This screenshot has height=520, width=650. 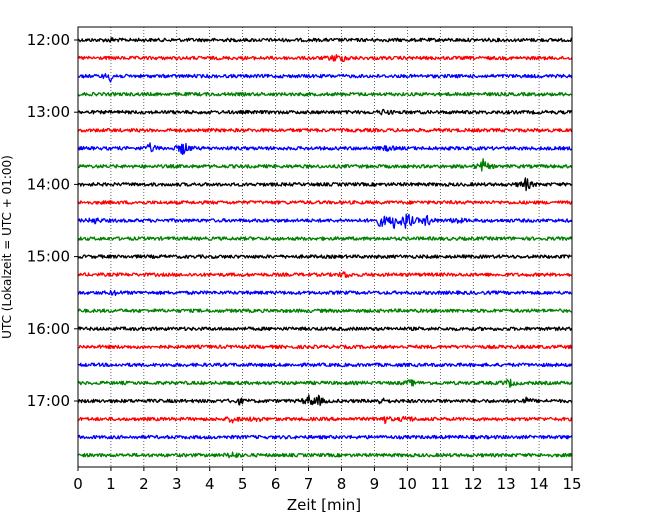 What do you see at coordinates (52, 220) in the screenshot?
I see `y-axis-ticks: 12:00 13:00 14:00 15:00 16:00 17:00` at bounding box center [52, 220].